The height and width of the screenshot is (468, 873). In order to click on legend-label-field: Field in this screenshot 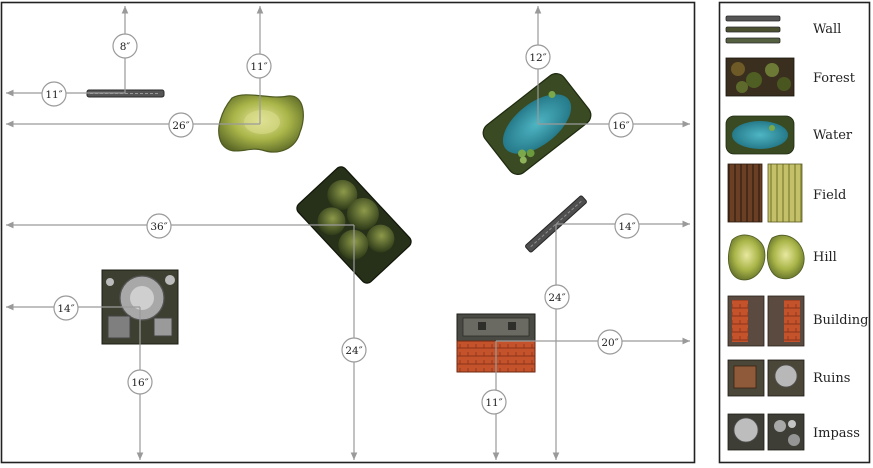, I will do `click(830, 195)`.